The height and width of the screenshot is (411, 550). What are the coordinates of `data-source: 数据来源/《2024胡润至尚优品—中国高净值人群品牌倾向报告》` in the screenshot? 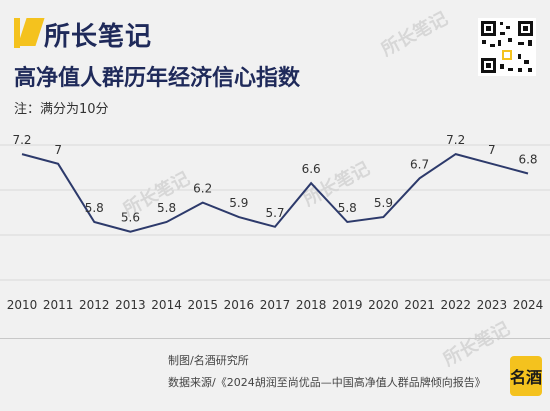 It's located at (327, 382).